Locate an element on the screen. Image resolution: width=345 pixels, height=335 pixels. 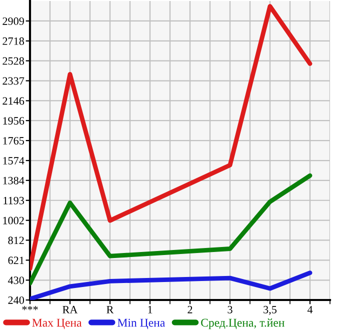
legend-label: Min Цена is located at coordinates (141, 324).